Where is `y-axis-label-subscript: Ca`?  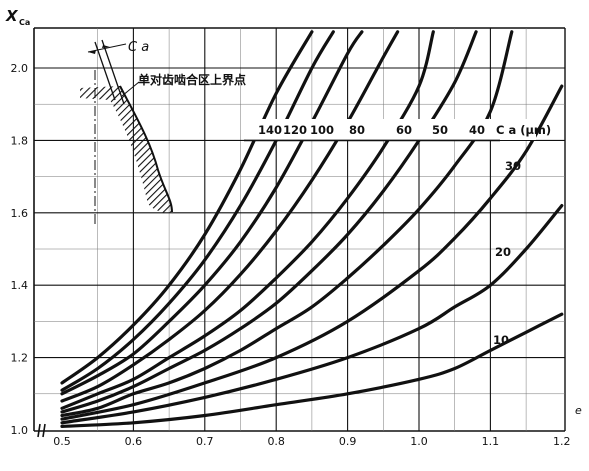
y-axis-label-subscript: Ca is located at coordinates (24, 22).